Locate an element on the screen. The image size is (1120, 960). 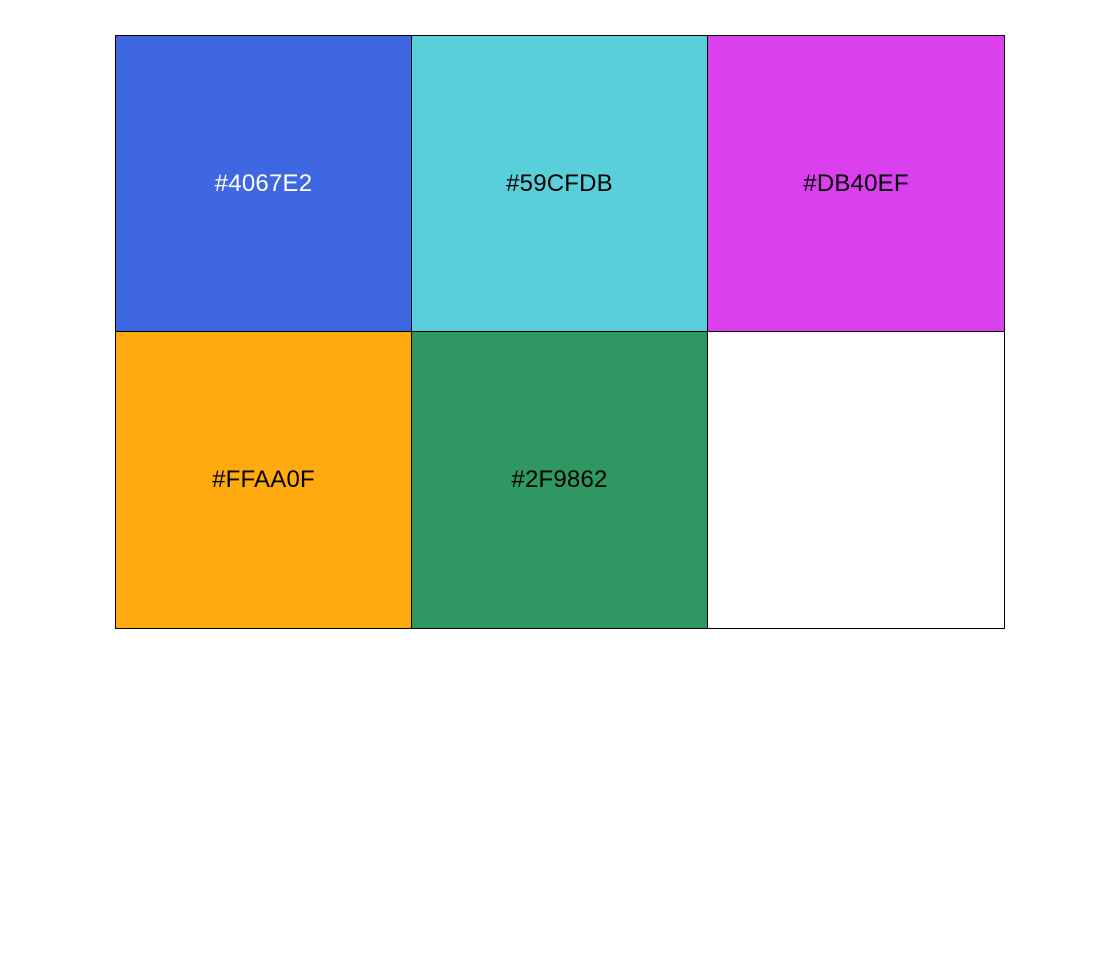
swatch-2: #59CFDB is located at coordinates (560, 184).